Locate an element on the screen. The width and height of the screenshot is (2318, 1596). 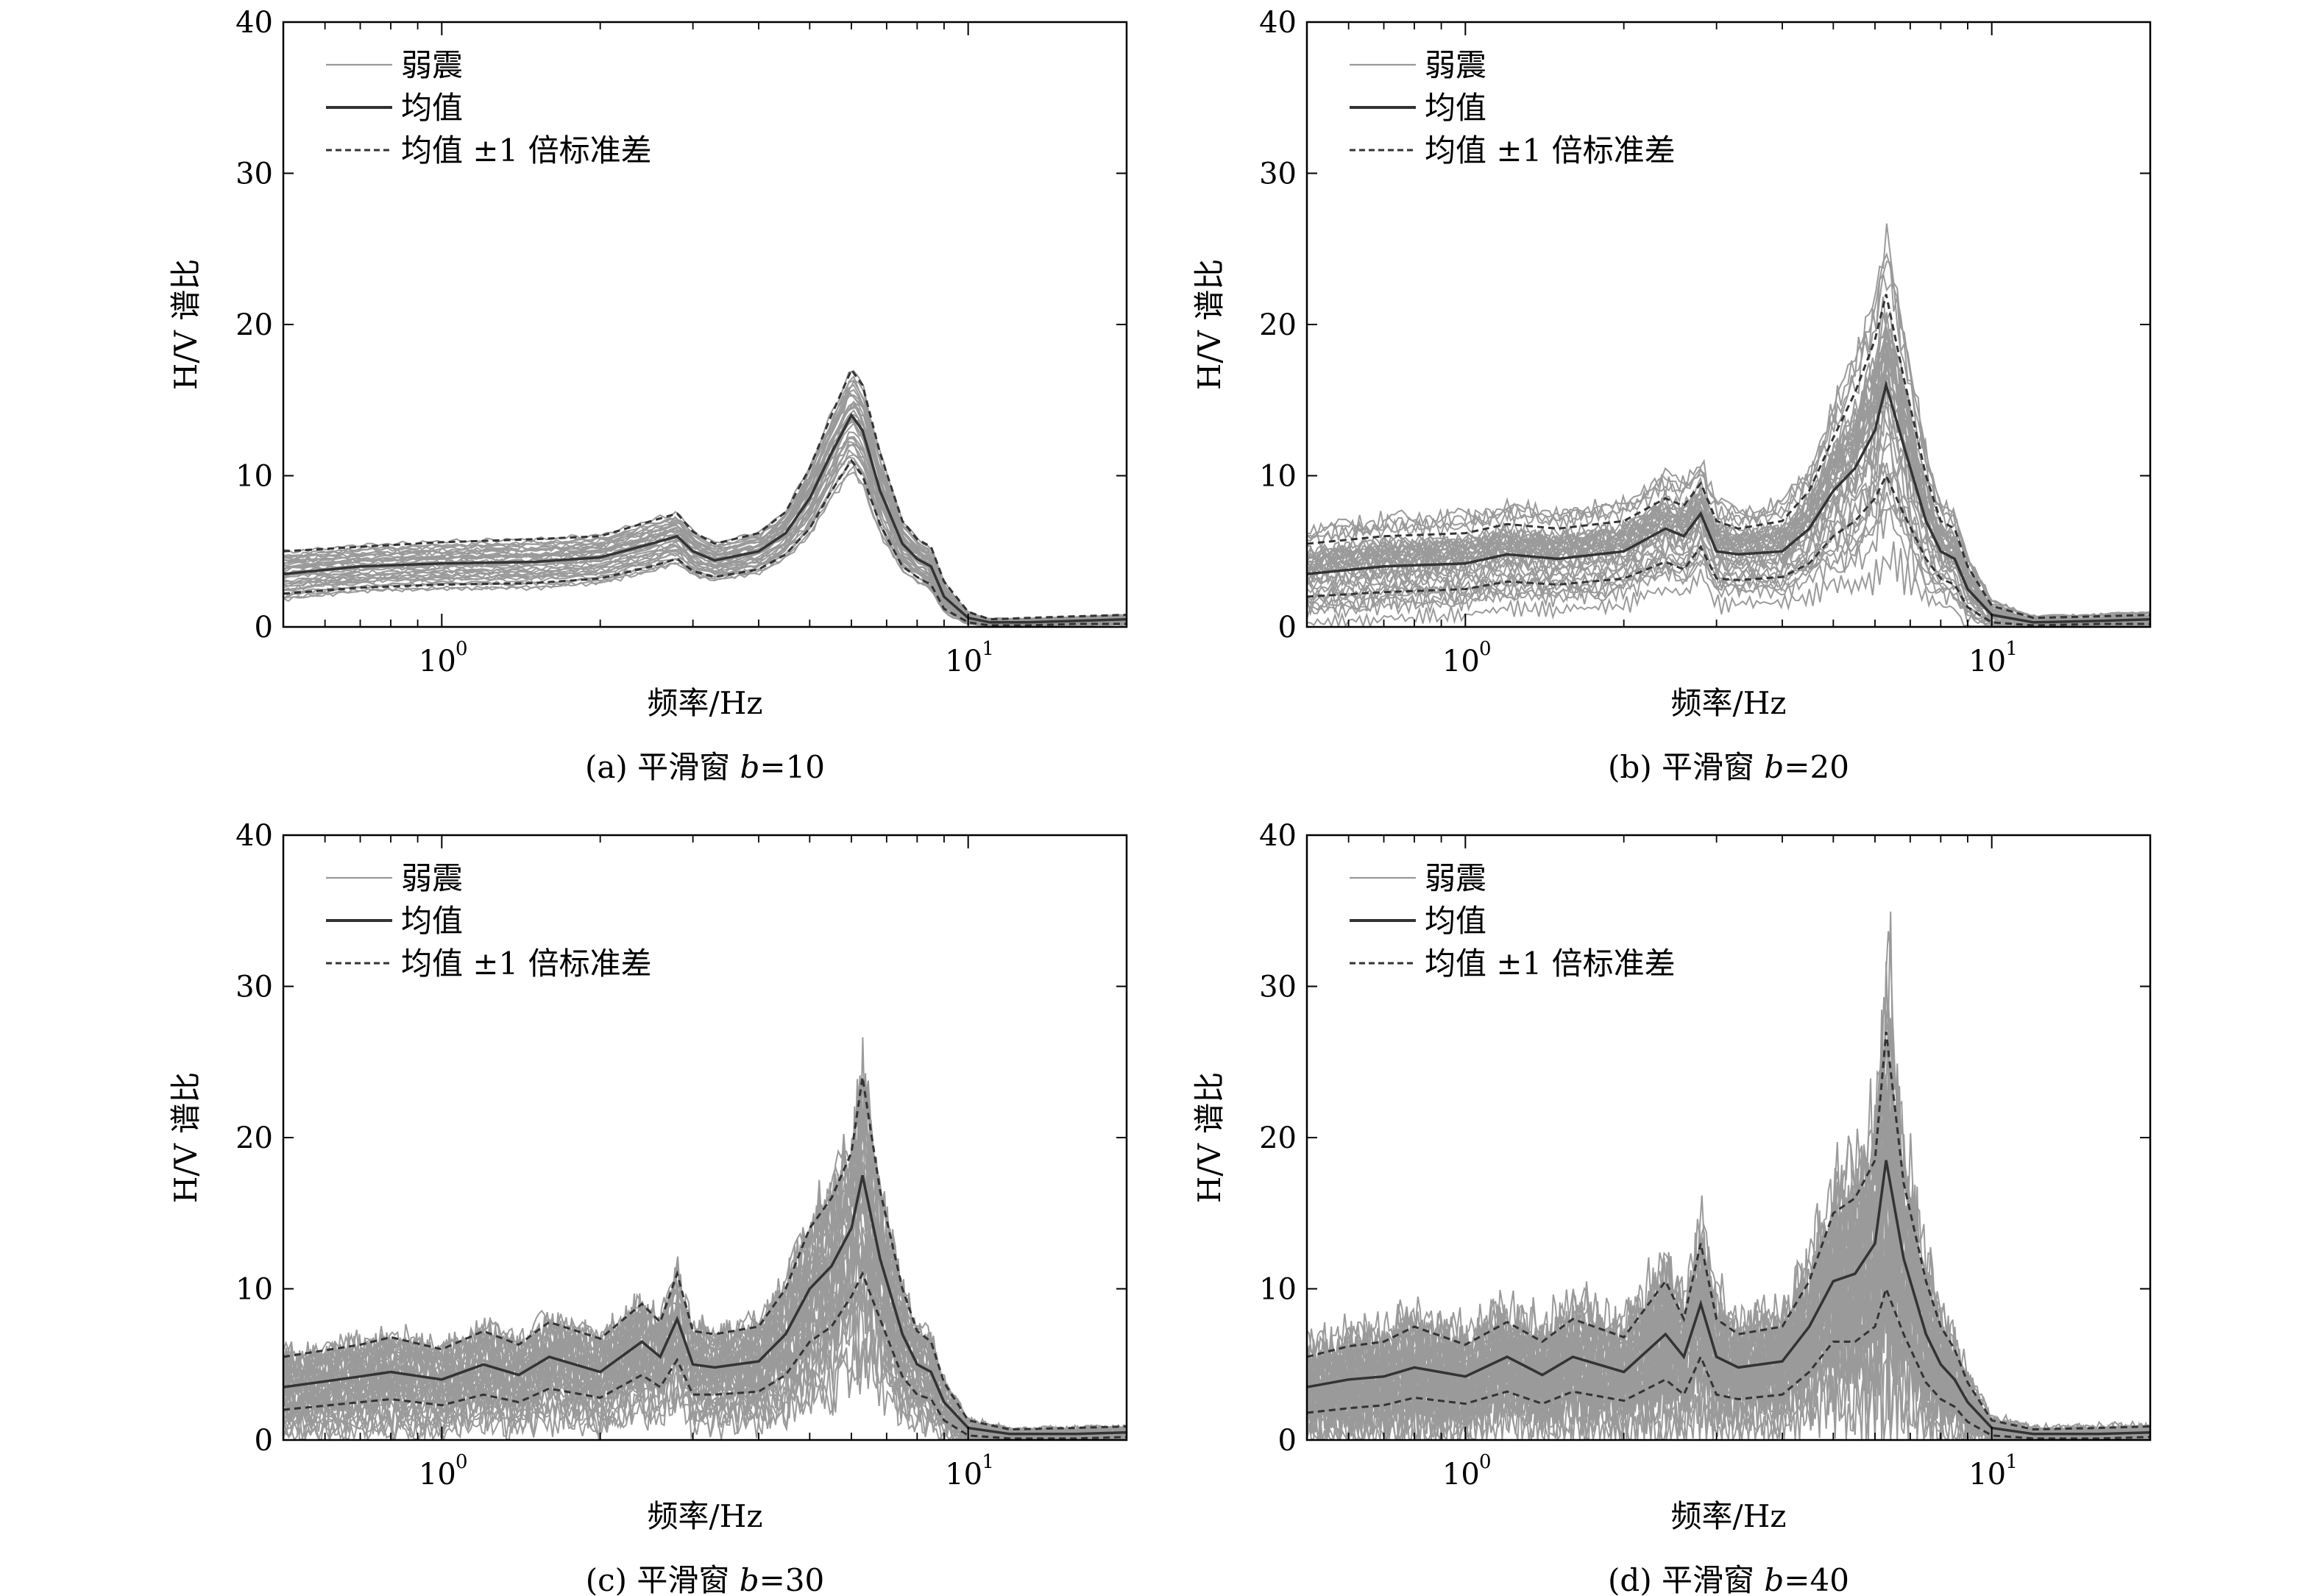
caption-prefix: (b) 平滑窗 is located at coordinates (1686, 767).